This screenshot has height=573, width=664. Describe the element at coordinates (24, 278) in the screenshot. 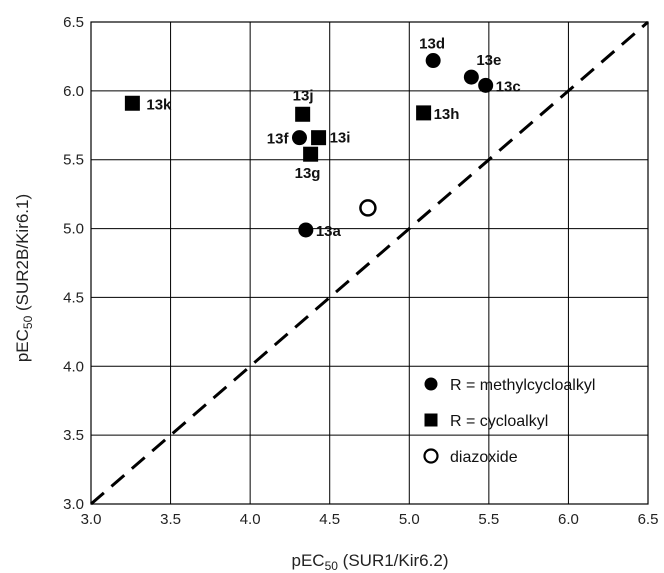

I see `y-axis-label: pEC50 (SUR2B/Kir6.1)` at that location.